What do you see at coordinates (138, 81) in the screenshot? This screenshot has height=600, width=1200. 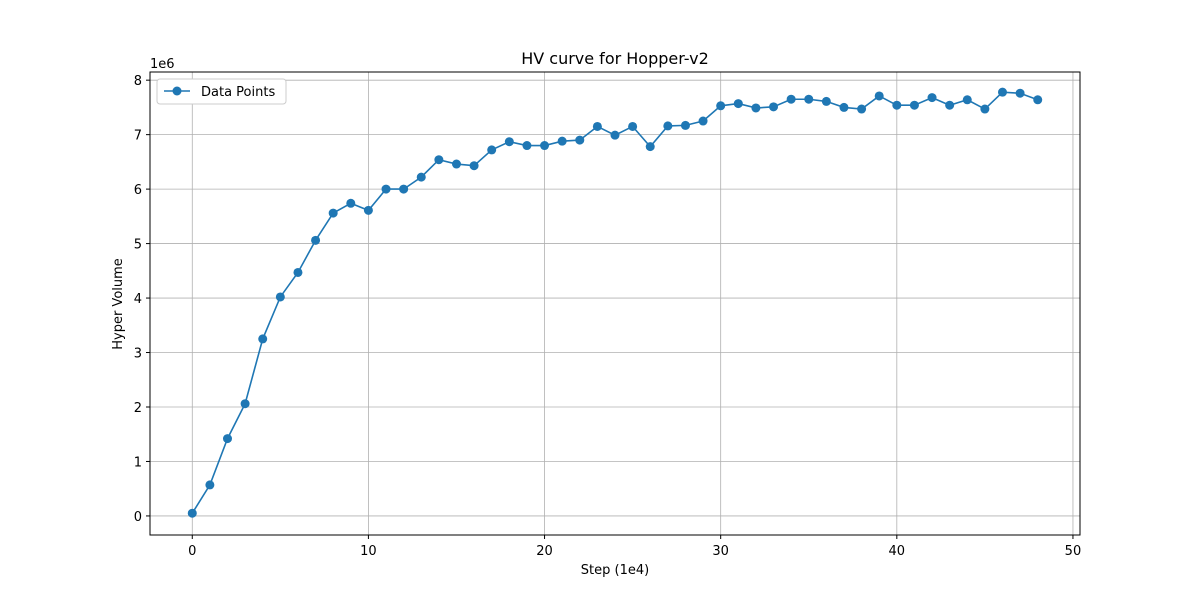 I see `y-tick-label: 8` at bounding box center [138, 81].